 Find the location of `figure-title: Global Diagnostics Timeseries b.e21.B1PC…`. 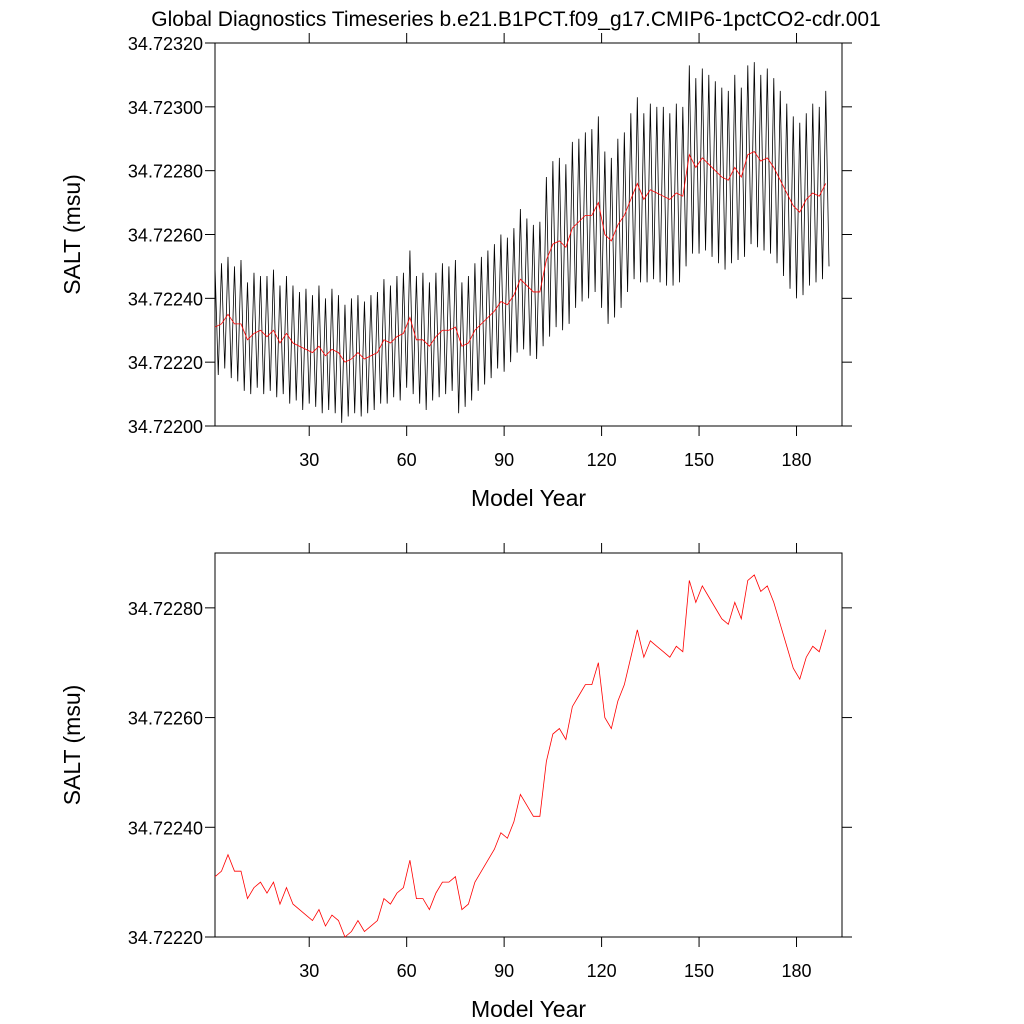

figure-title: Global Diagnostics Timeseries b.e21.B1PC… is located at coordinates (516, 19).